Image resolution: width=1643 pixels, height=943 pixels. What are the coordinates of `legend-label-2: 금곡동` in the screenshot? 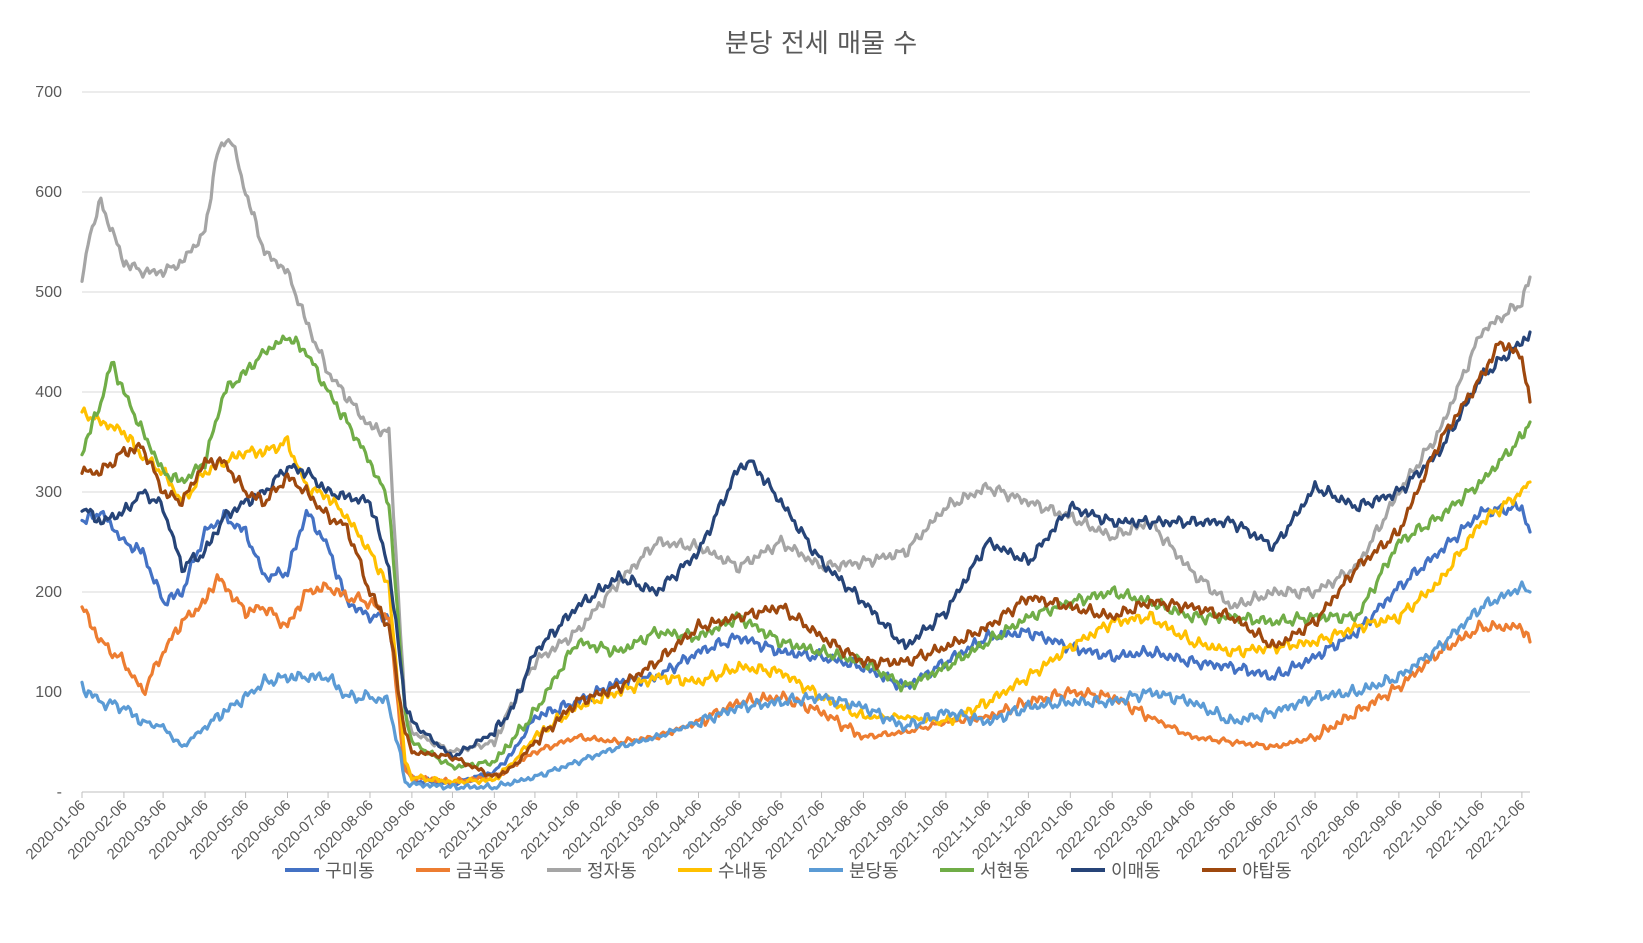 It's located at (481, 871).